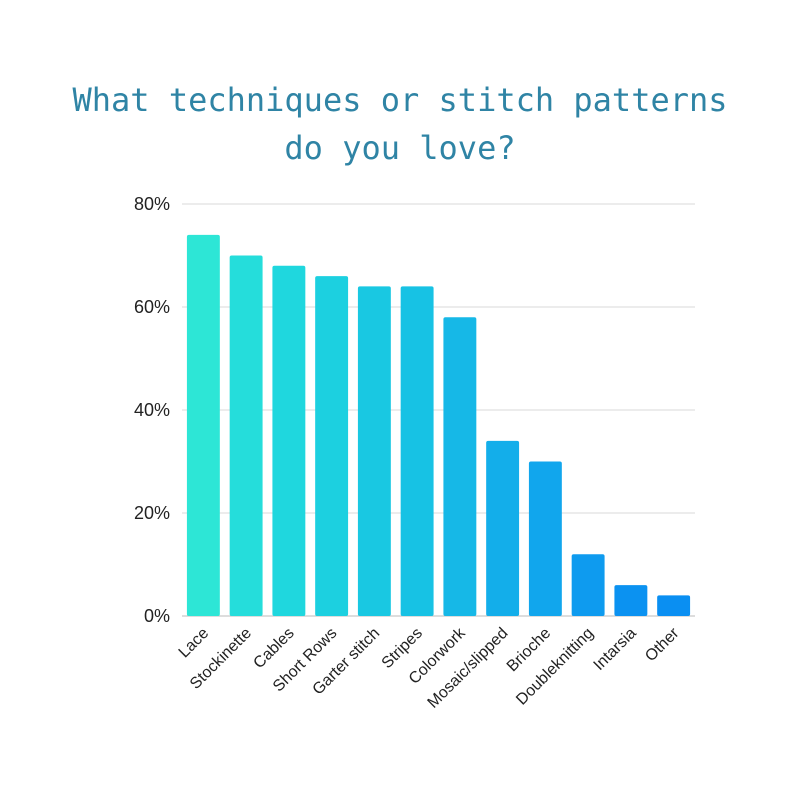 The width and height of the screenshot is (800, 800). What do you see at coordinates (555, 667) in the screenshot?
I see `x-tick-label: Doubleknitting` at bounding box center [555, 667].